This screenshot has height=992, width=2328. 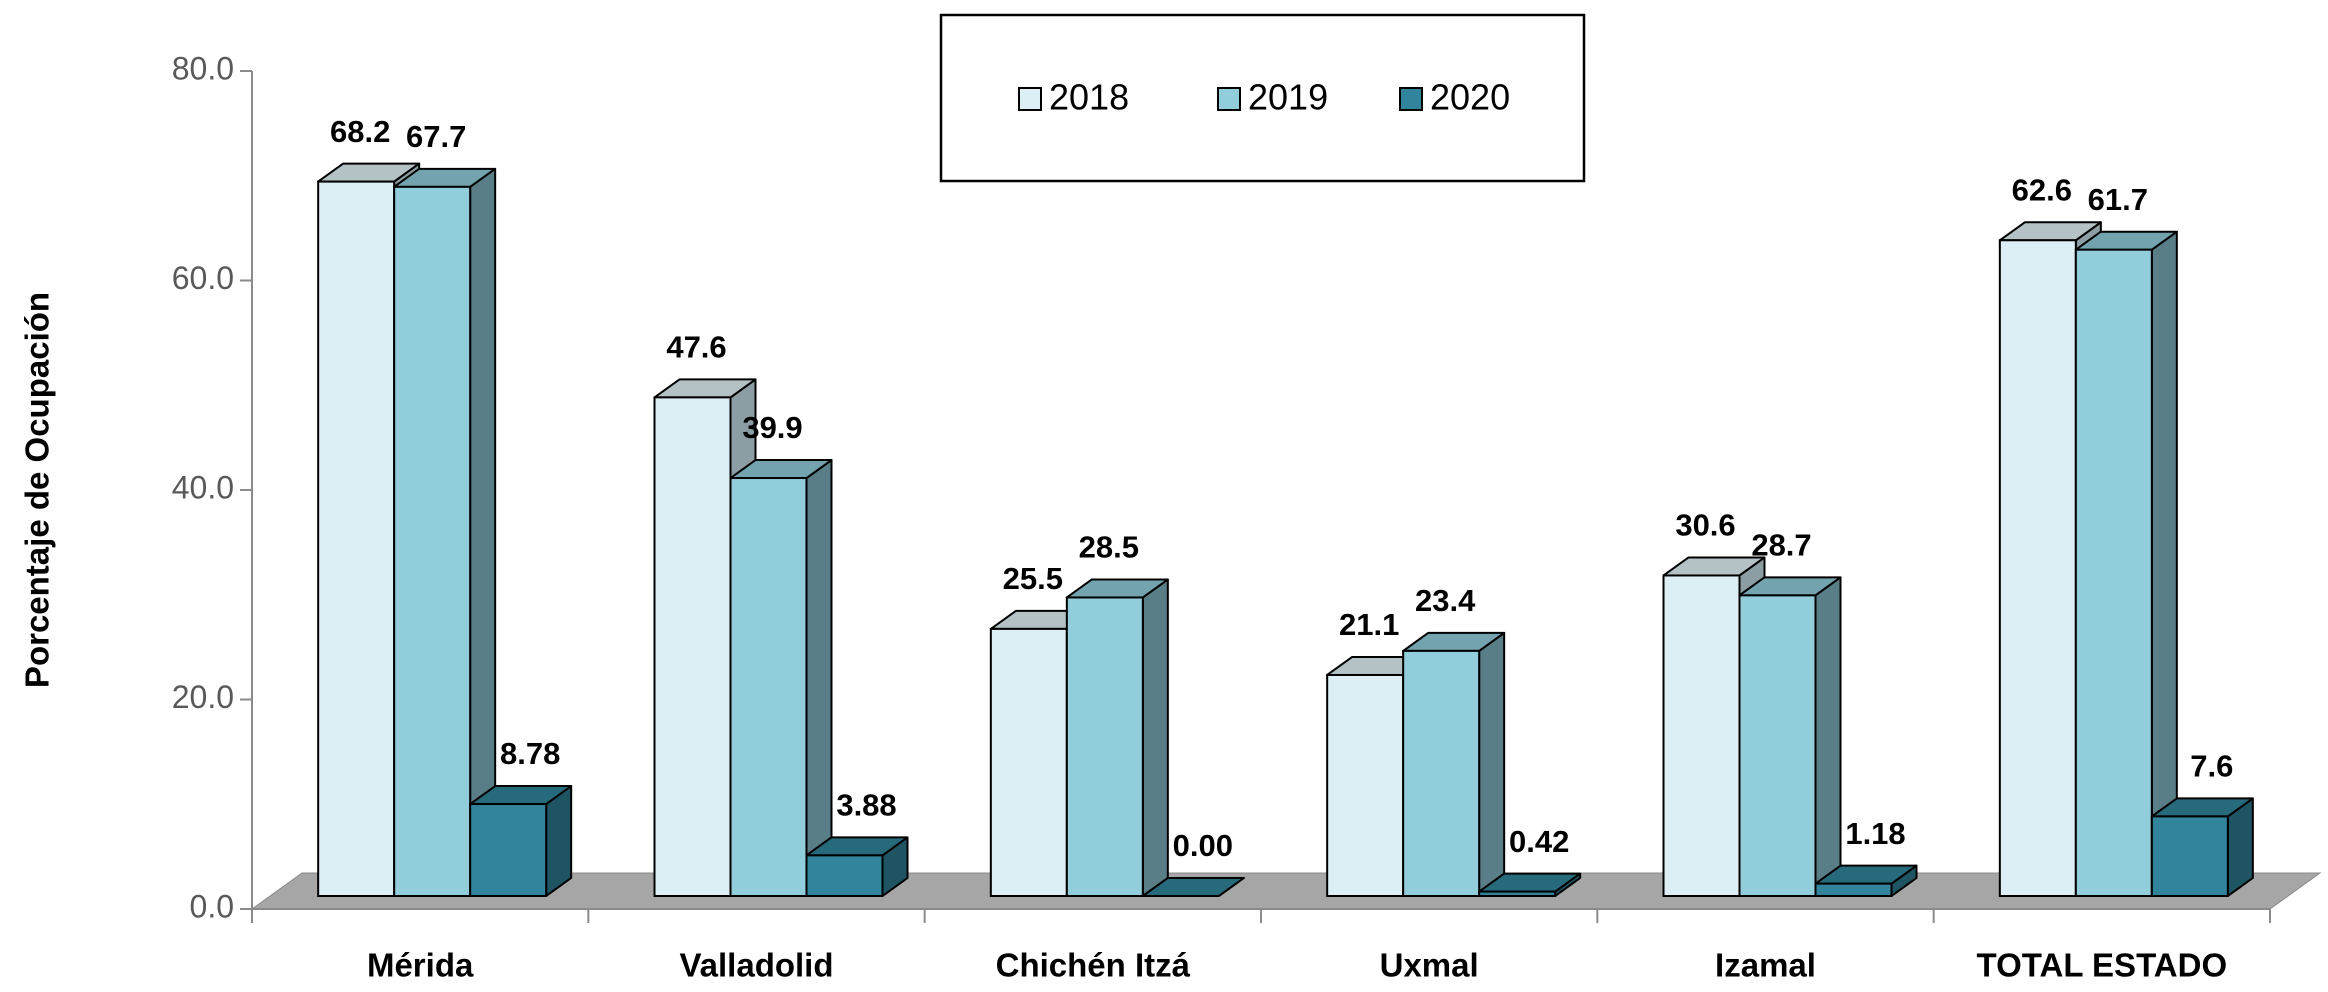 I want to click on data-label: 68.2, so click(x=360, y=131).